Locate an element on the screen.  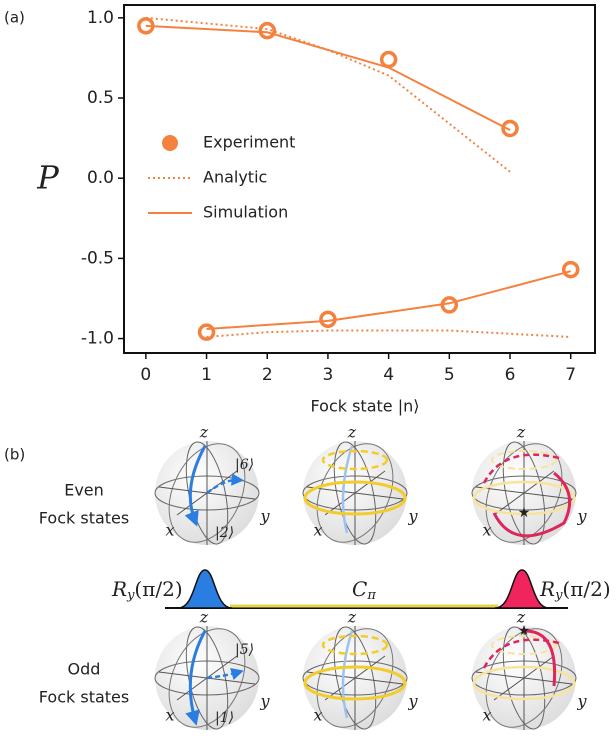
row-label: Even is located at coordinates (84, 490).